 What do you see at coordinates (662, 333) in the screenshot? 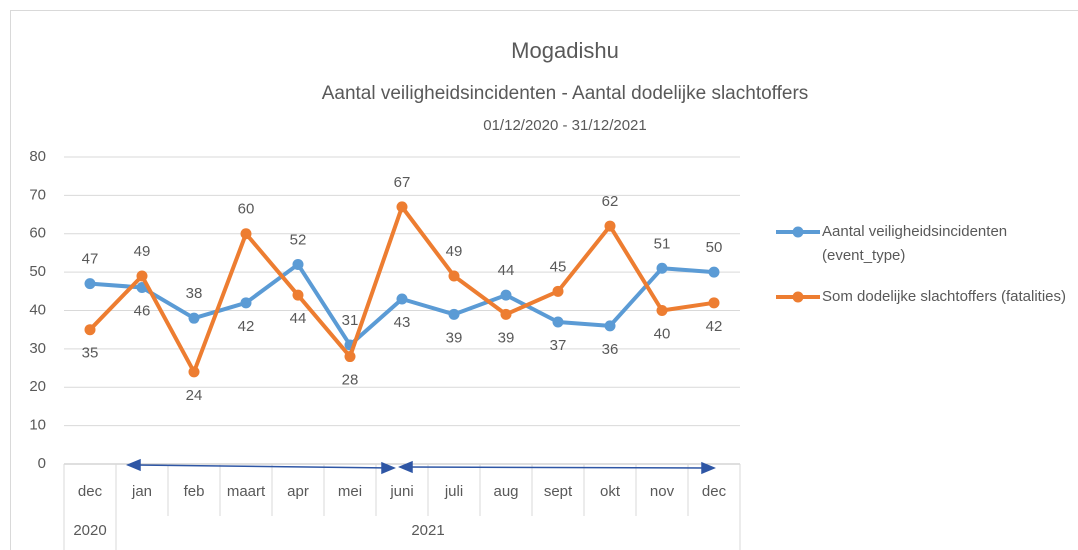
I see `data-label: 40` at bounding box center [662, 333].